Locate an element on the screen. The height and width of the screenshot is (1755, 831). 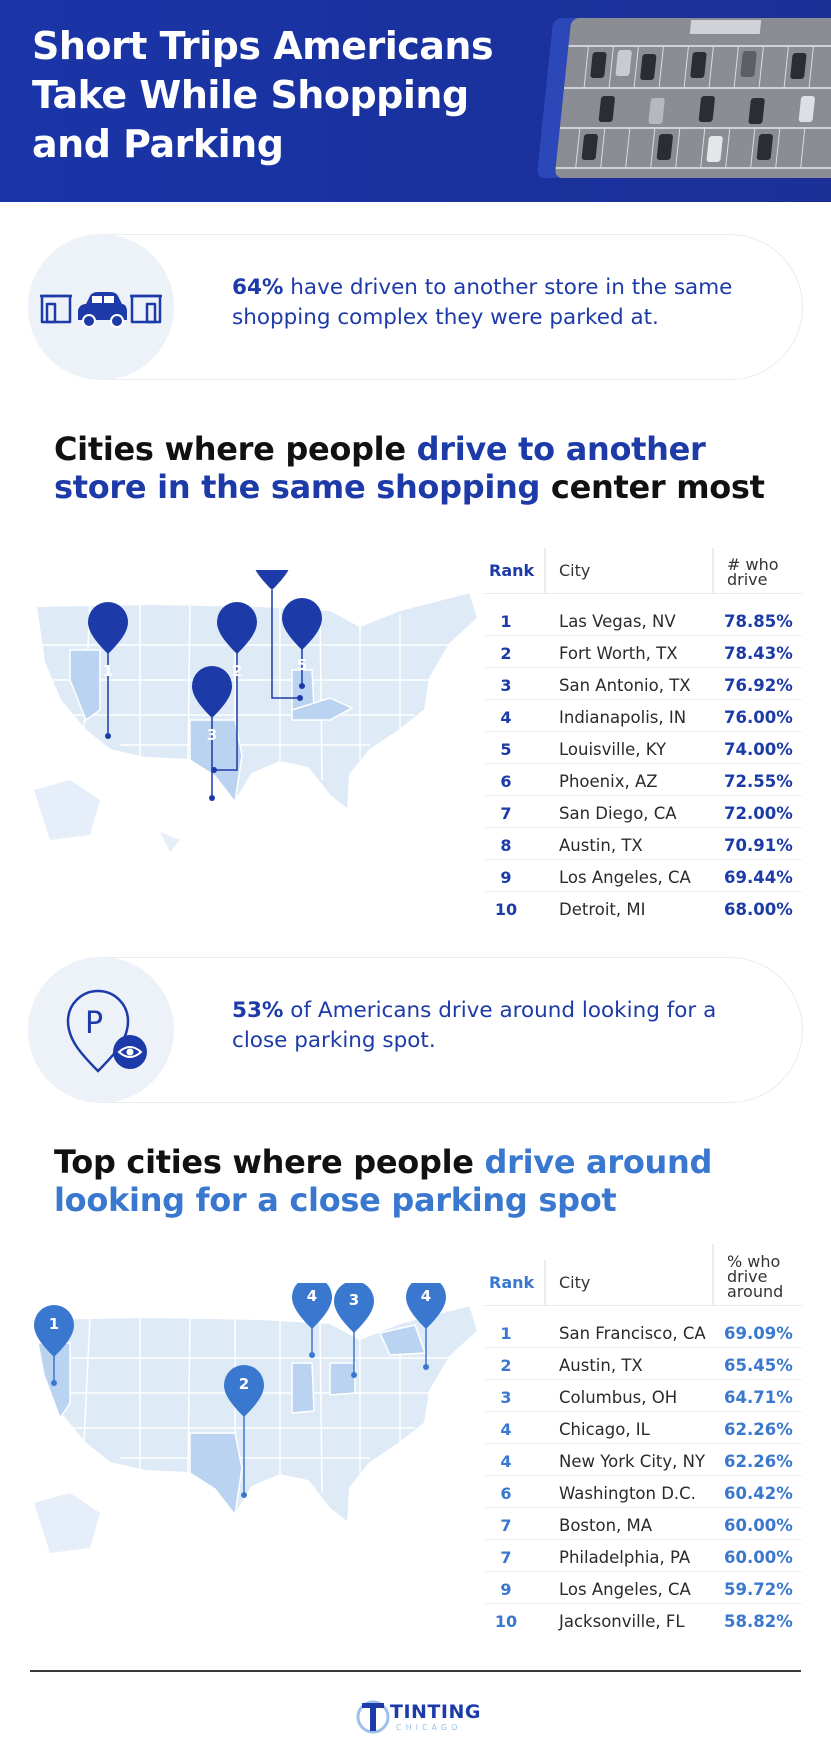
row-value: 69.09% is located at coordinates (758, 1333).